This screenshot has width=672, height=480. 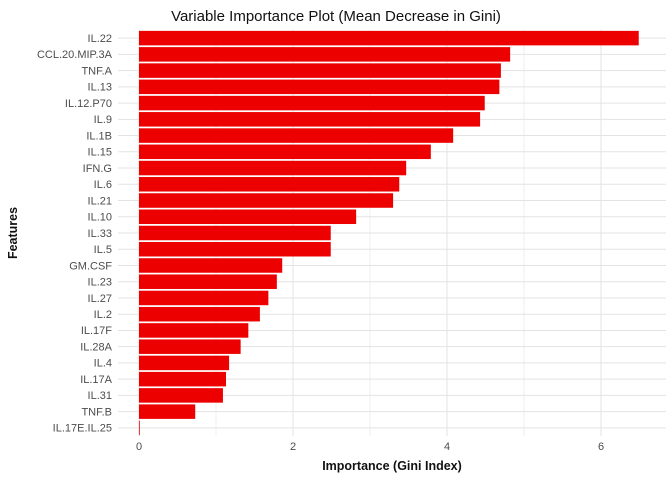 I want to click on bar-IL.6, so click(x=269, y=184).